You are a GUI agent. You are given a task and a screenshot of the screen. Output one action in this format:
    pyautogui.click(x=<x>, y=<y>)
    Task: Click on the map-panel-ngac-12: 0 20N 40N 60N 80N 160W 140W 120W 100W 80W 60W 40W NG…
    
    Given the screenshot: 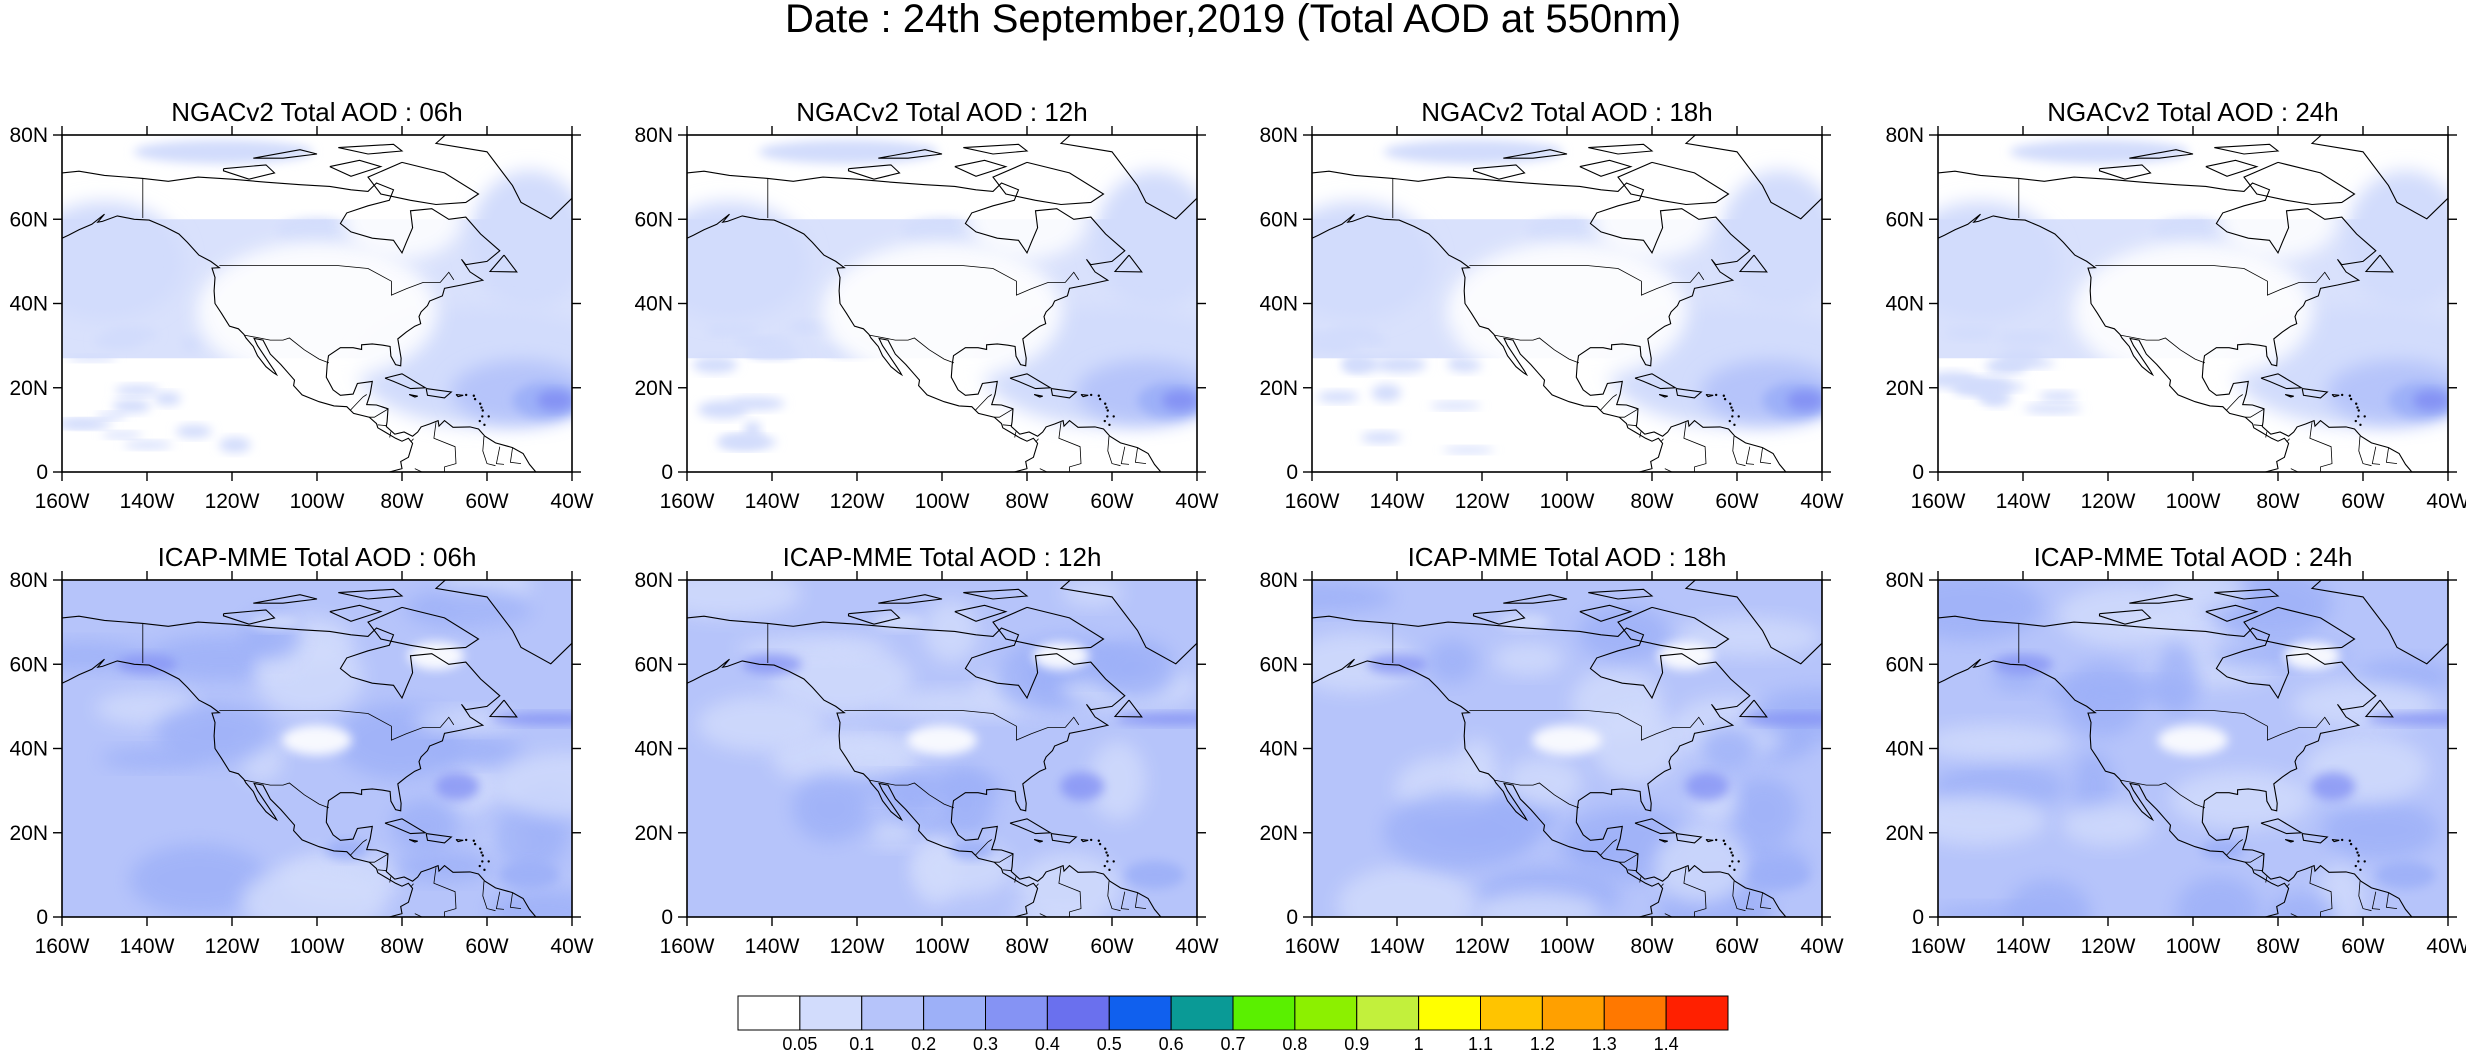 What is the action you would take?
    pyautogui.click(x=926, y=305)
    